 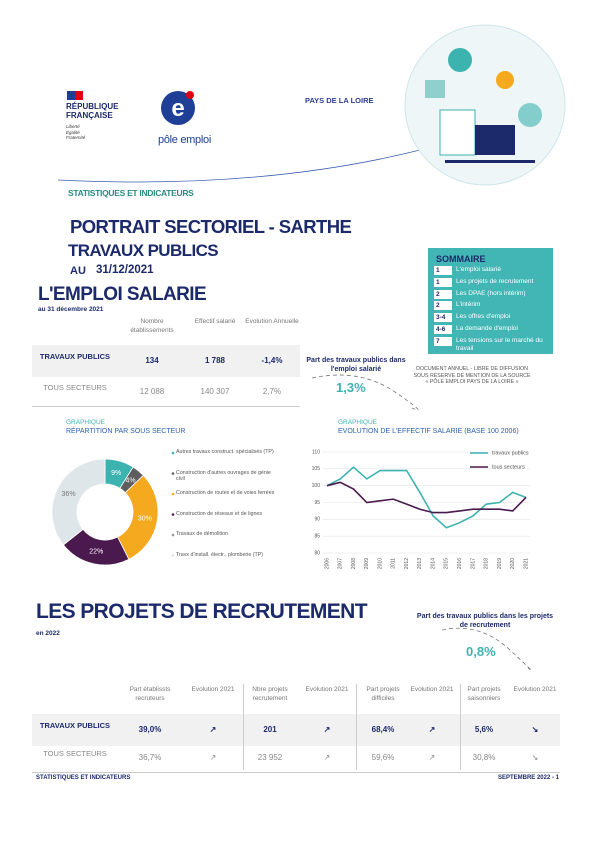 I want to click on row-label: TRAVAUX PUBLICS, so click(x=75, y=725).